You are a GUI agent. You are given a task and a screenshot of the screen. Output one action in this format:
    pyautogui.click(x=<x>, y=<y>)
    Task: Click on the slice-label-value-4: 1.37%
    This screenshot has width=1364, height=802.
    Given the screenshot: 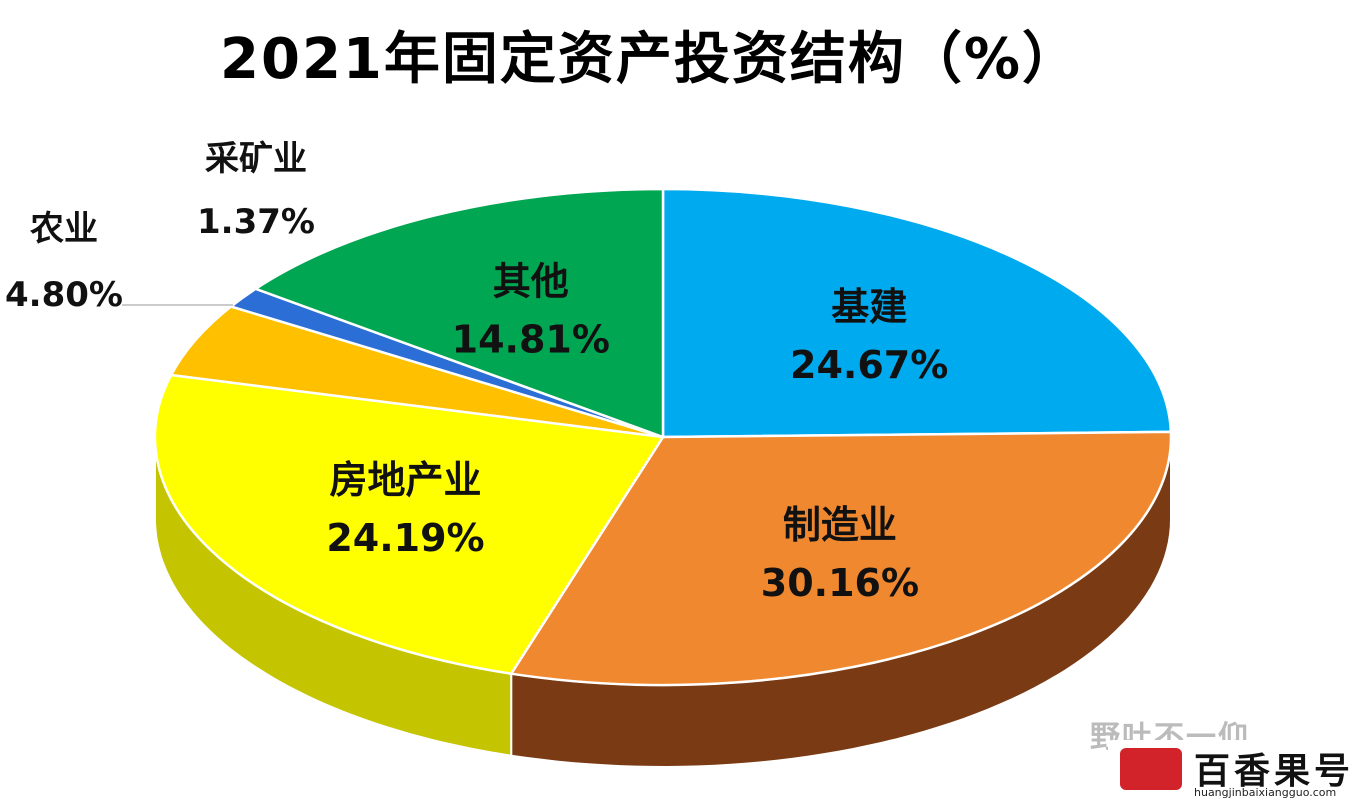 What is the action you would take?
    pyautogui.click(x=256, y=222)
    